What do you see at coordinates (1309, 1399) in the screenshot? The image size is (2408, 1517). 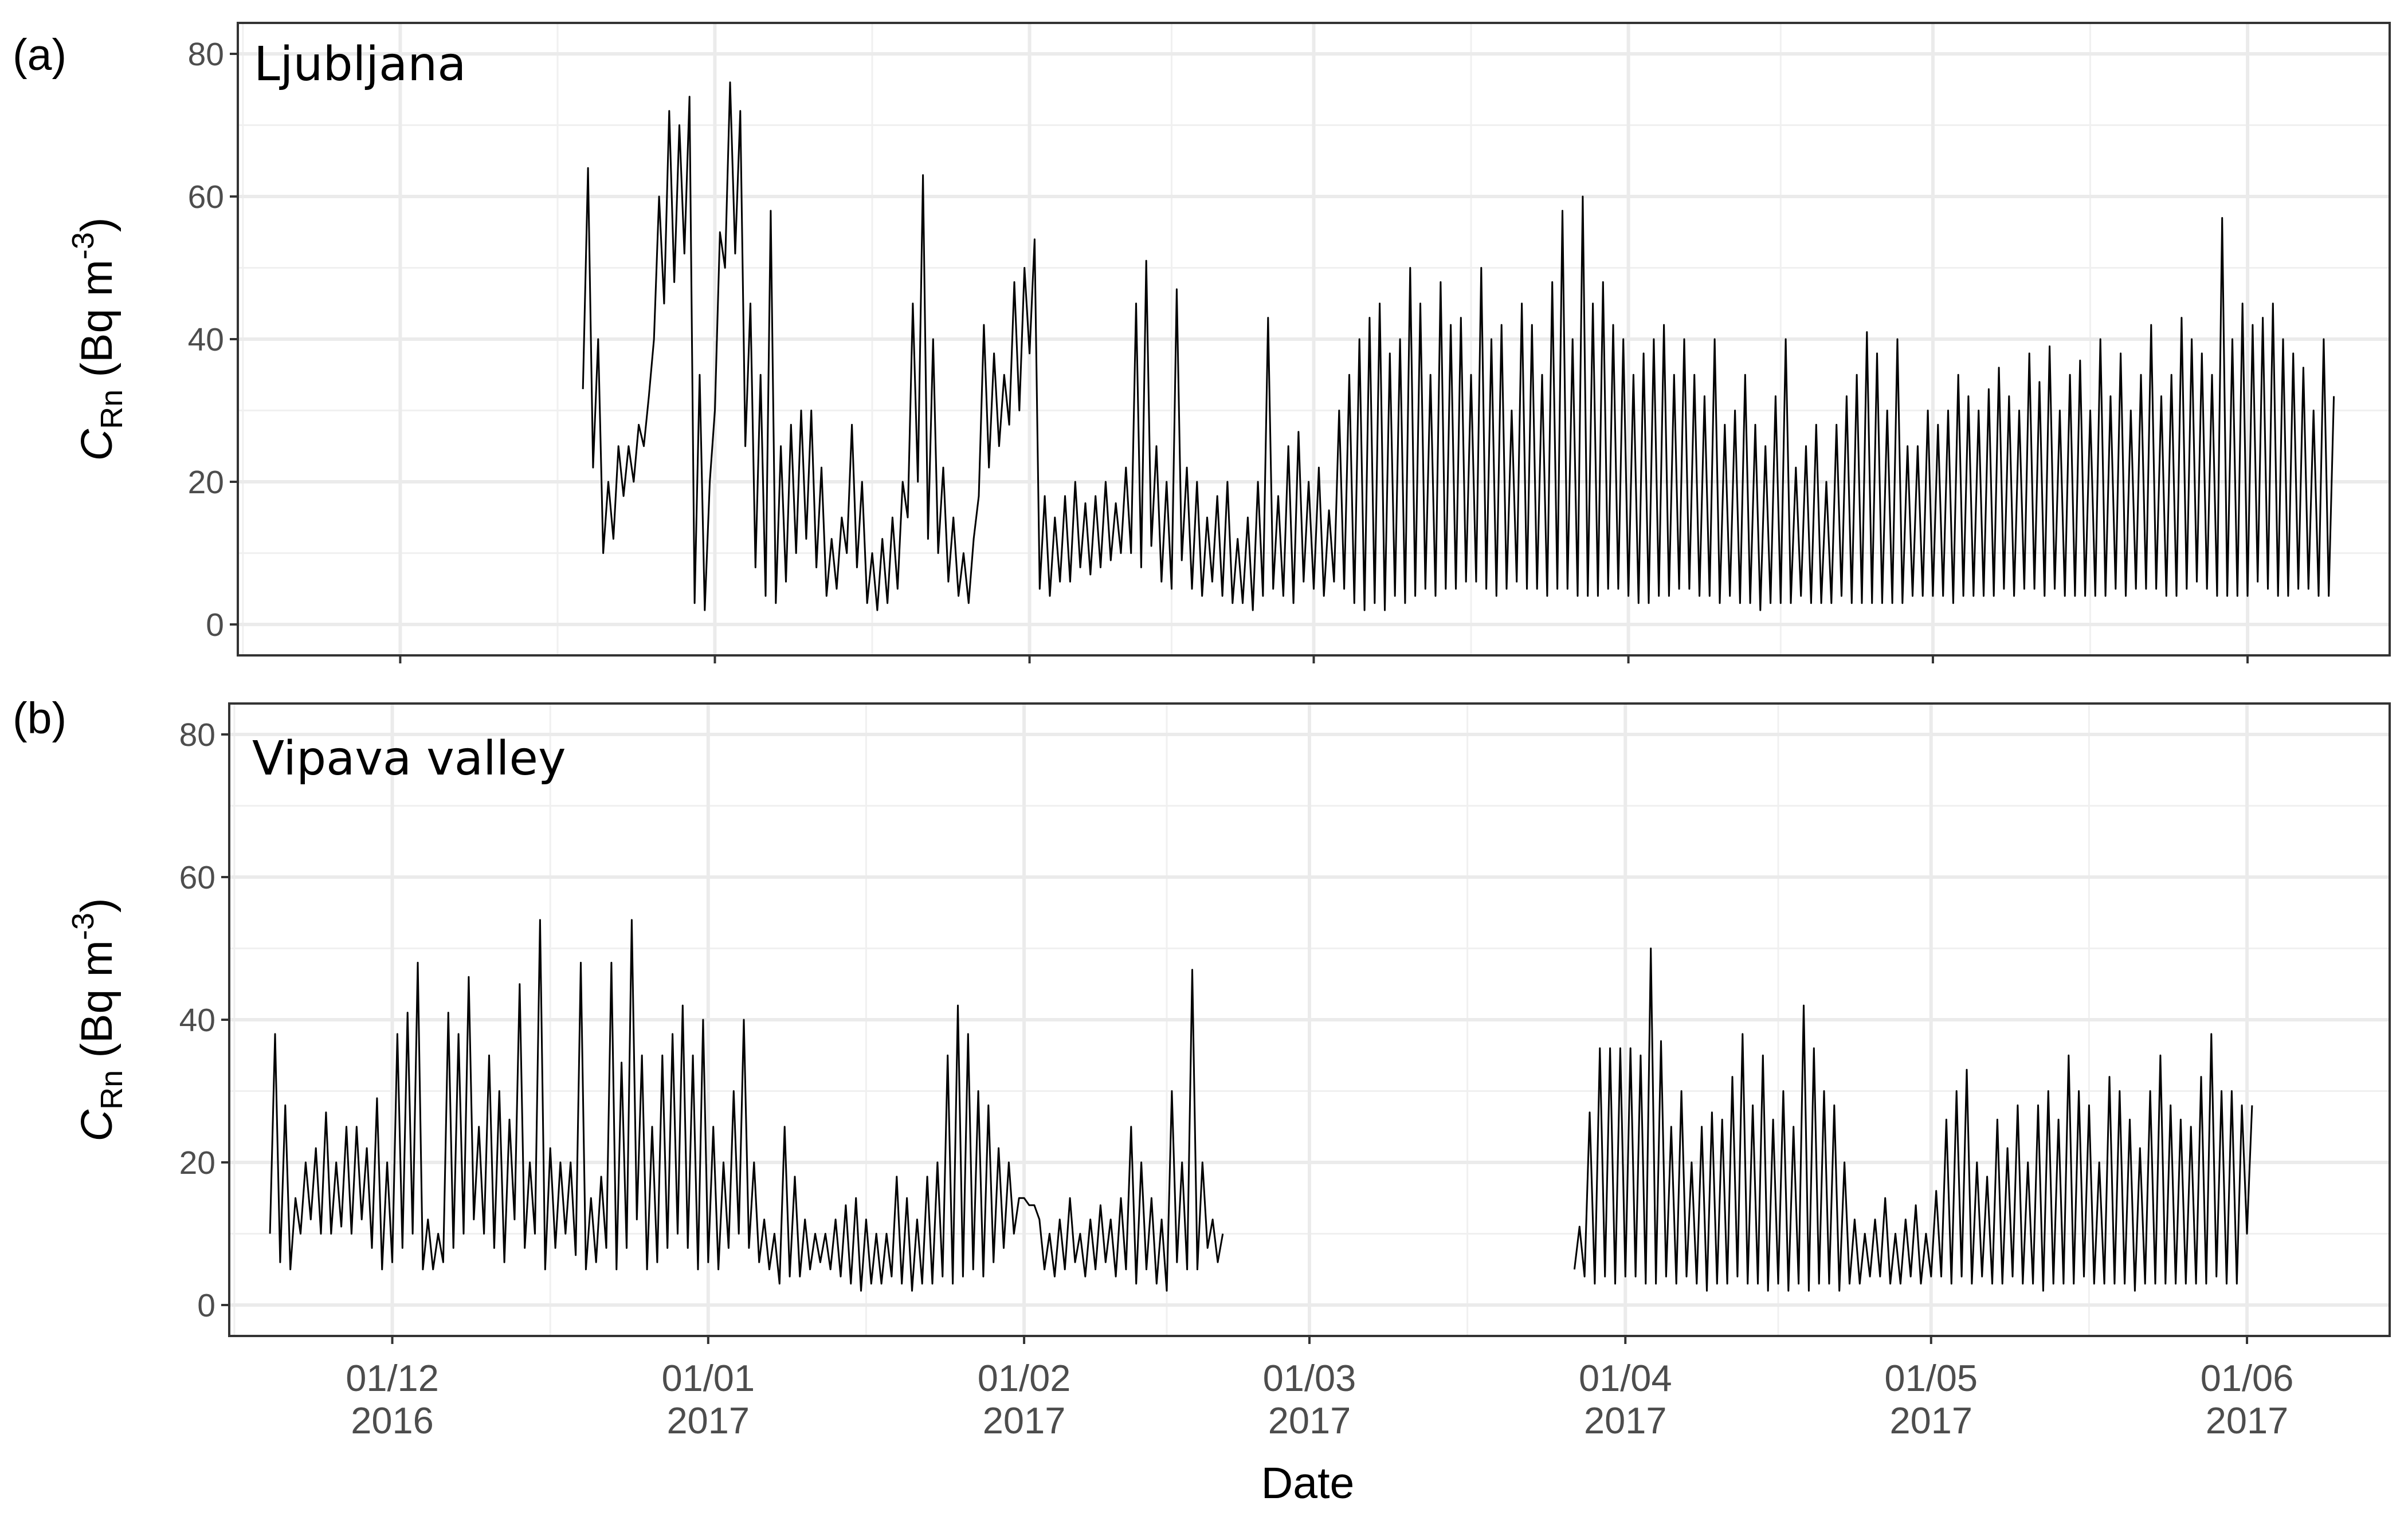 I see `x-tick-label: 01/03 2017` at bounding box center [1309, 1399].